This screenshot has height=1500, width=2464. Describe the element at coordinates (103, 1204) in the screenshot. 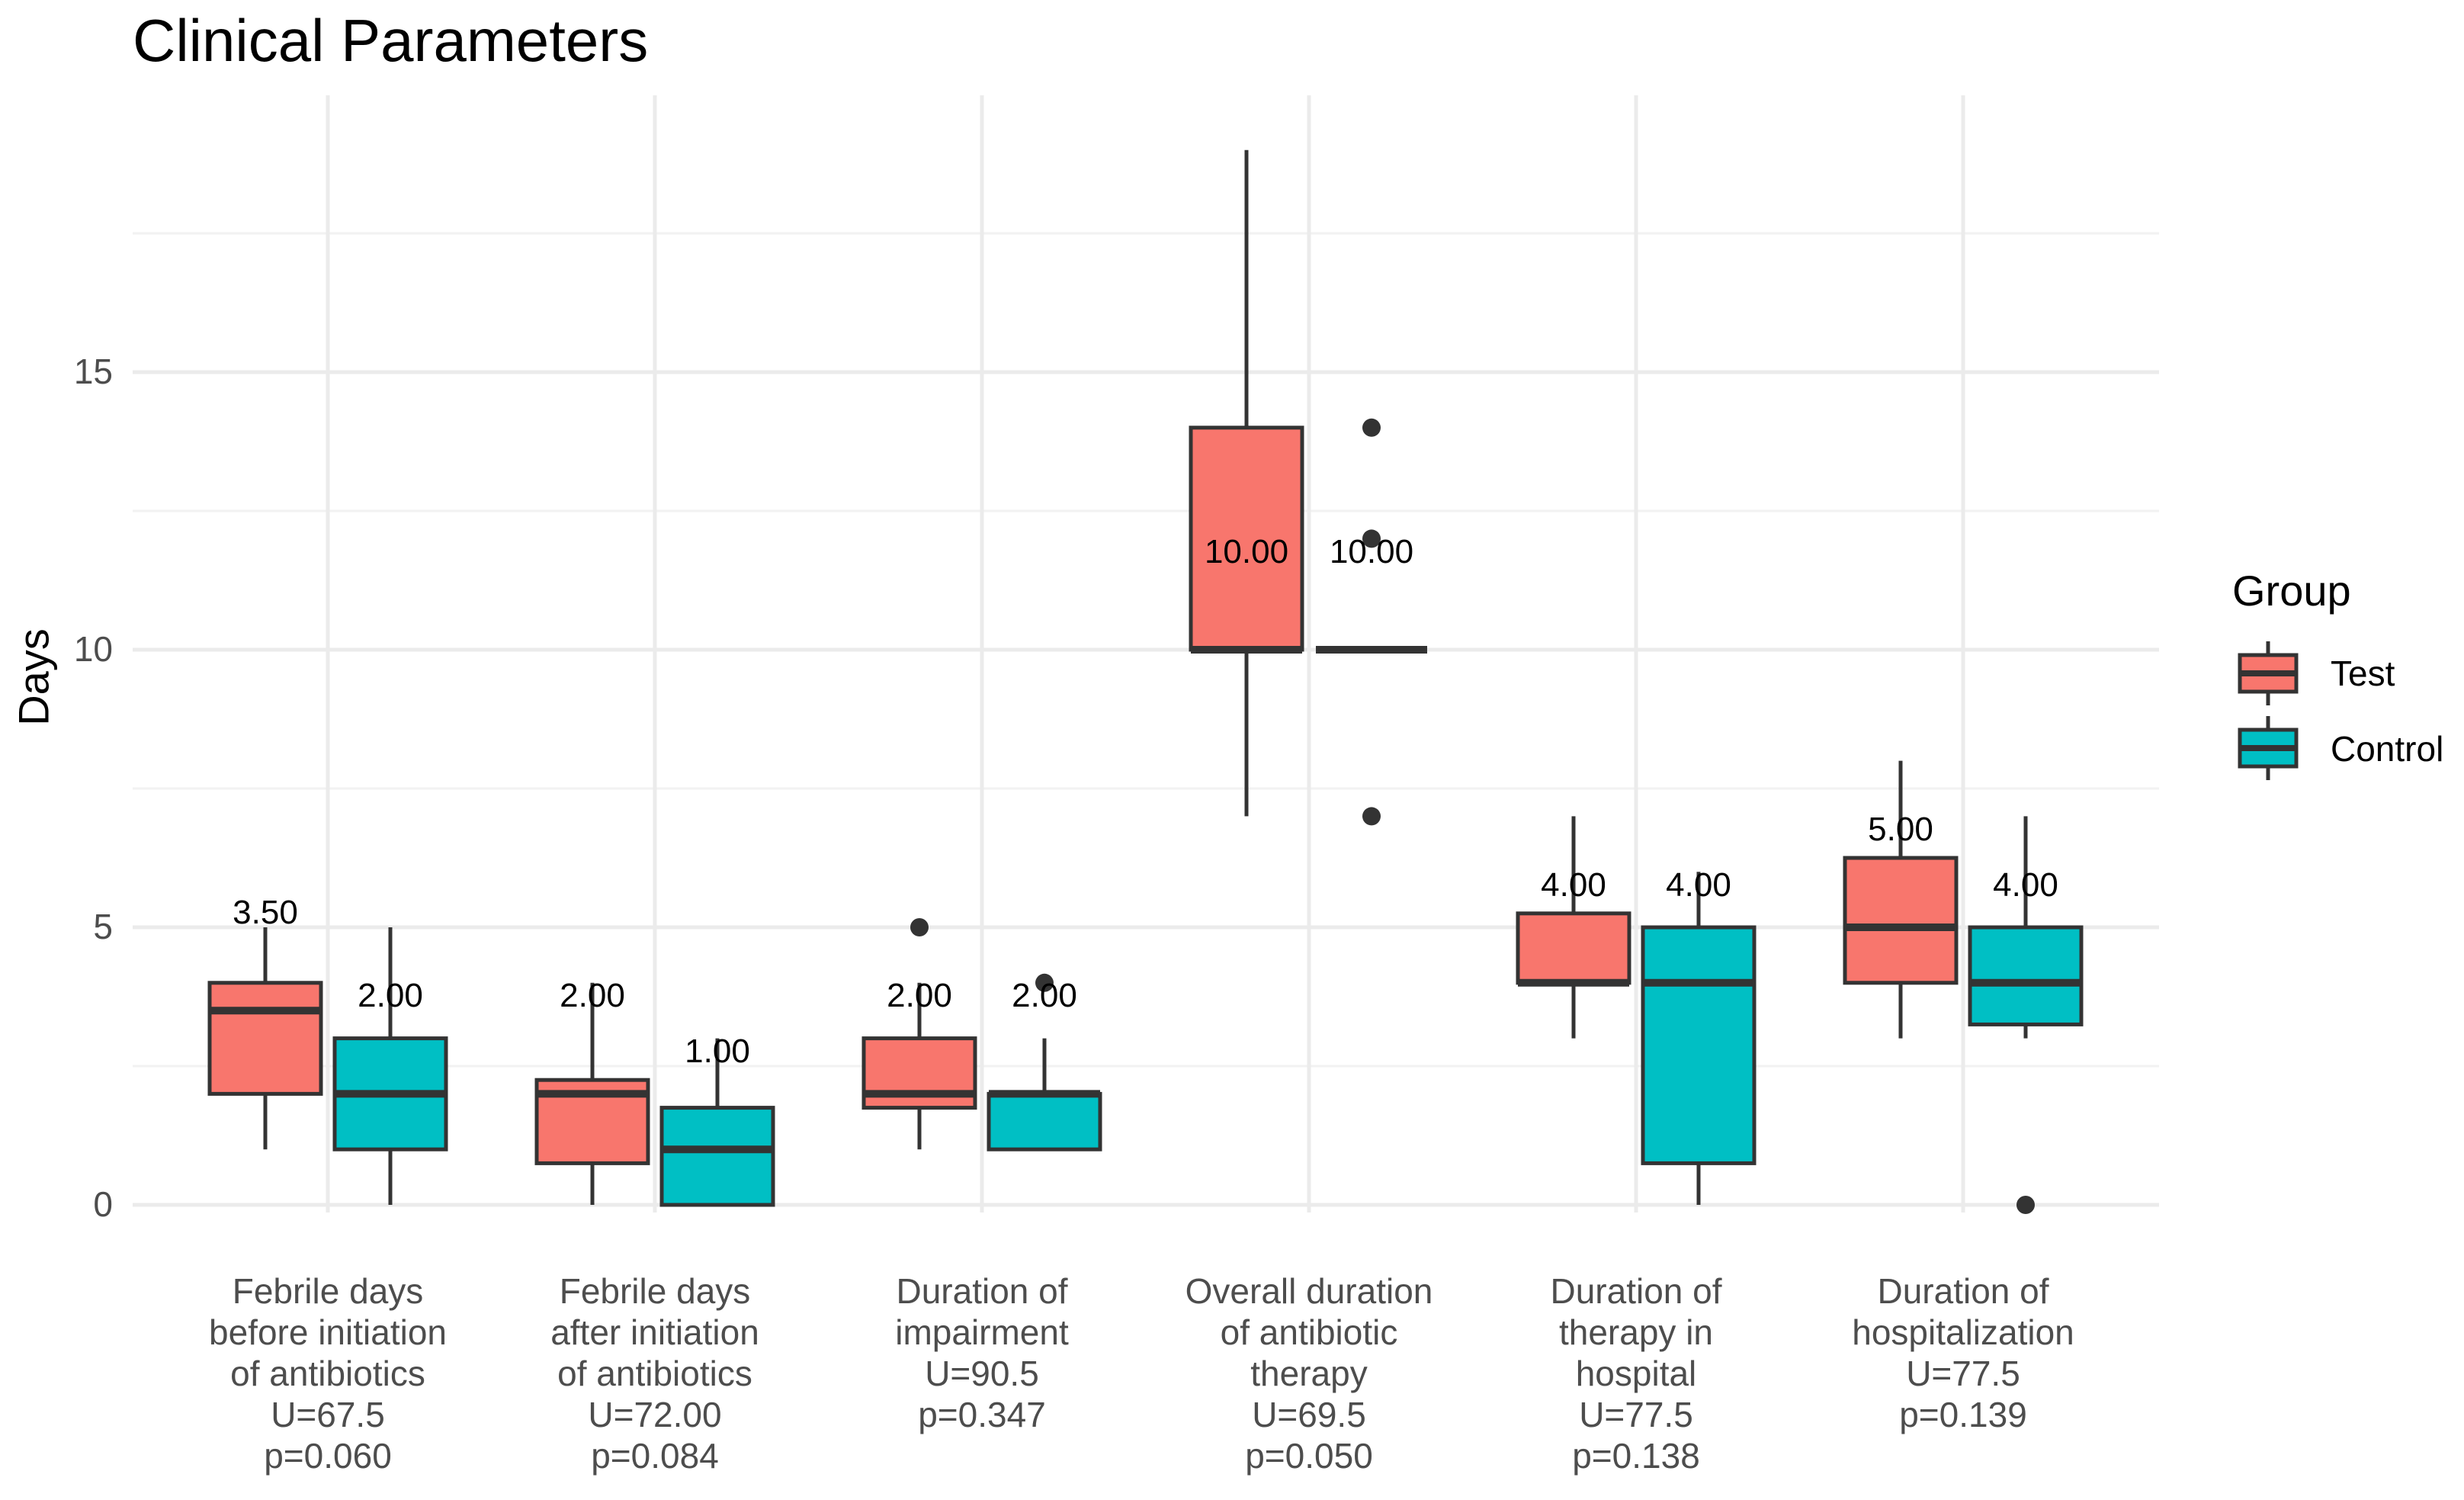

I see `y-tick-label: 0` at that location.